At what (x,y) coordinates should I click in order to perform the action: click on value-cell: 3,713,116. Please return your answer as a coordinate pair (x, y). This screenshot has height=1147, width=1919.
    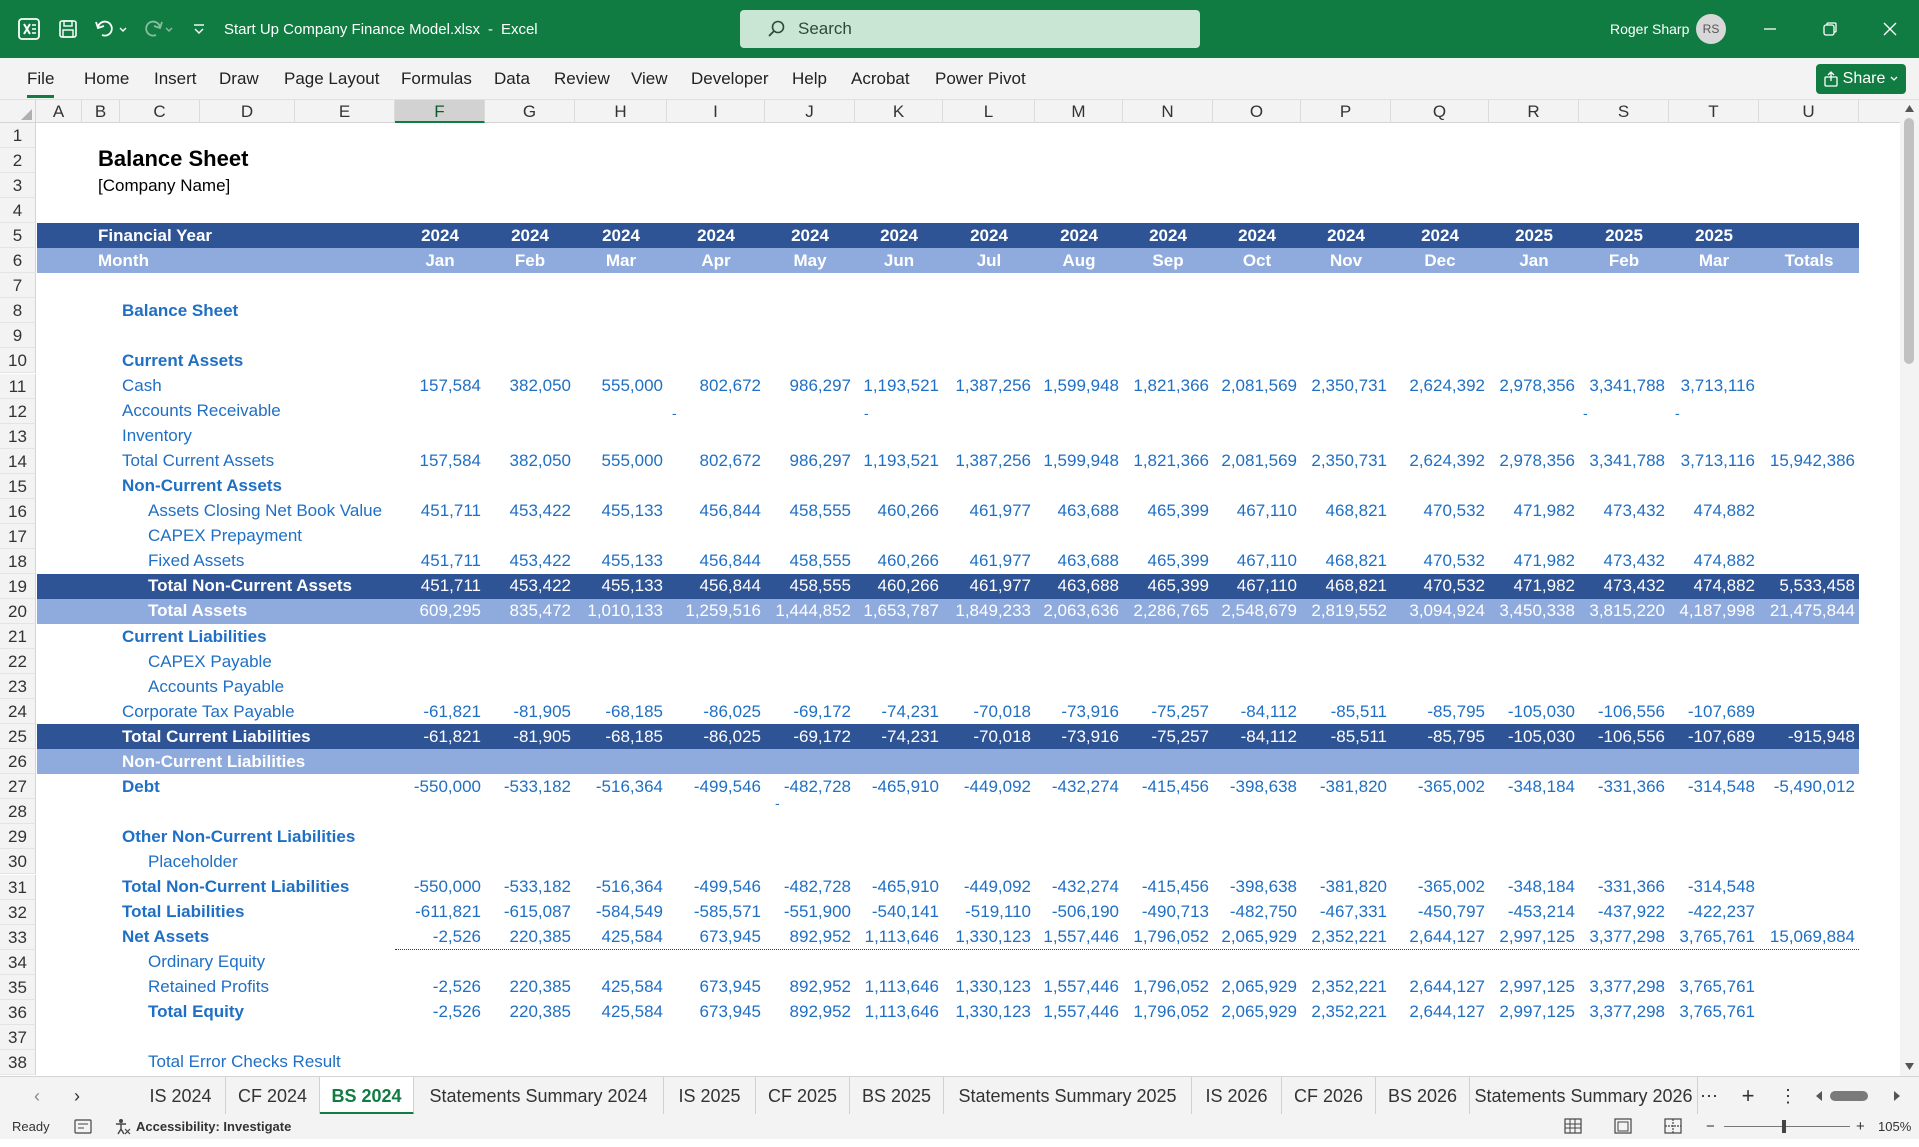
    Looking at the image, I should click on (1717, 461).